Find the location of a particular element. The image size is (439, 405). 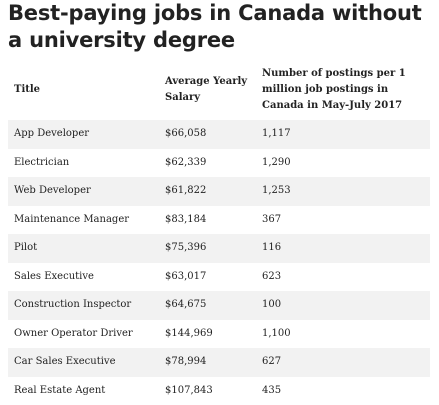

header-average-salary: Average Yearly Salary is located at coordinates (207, 90).